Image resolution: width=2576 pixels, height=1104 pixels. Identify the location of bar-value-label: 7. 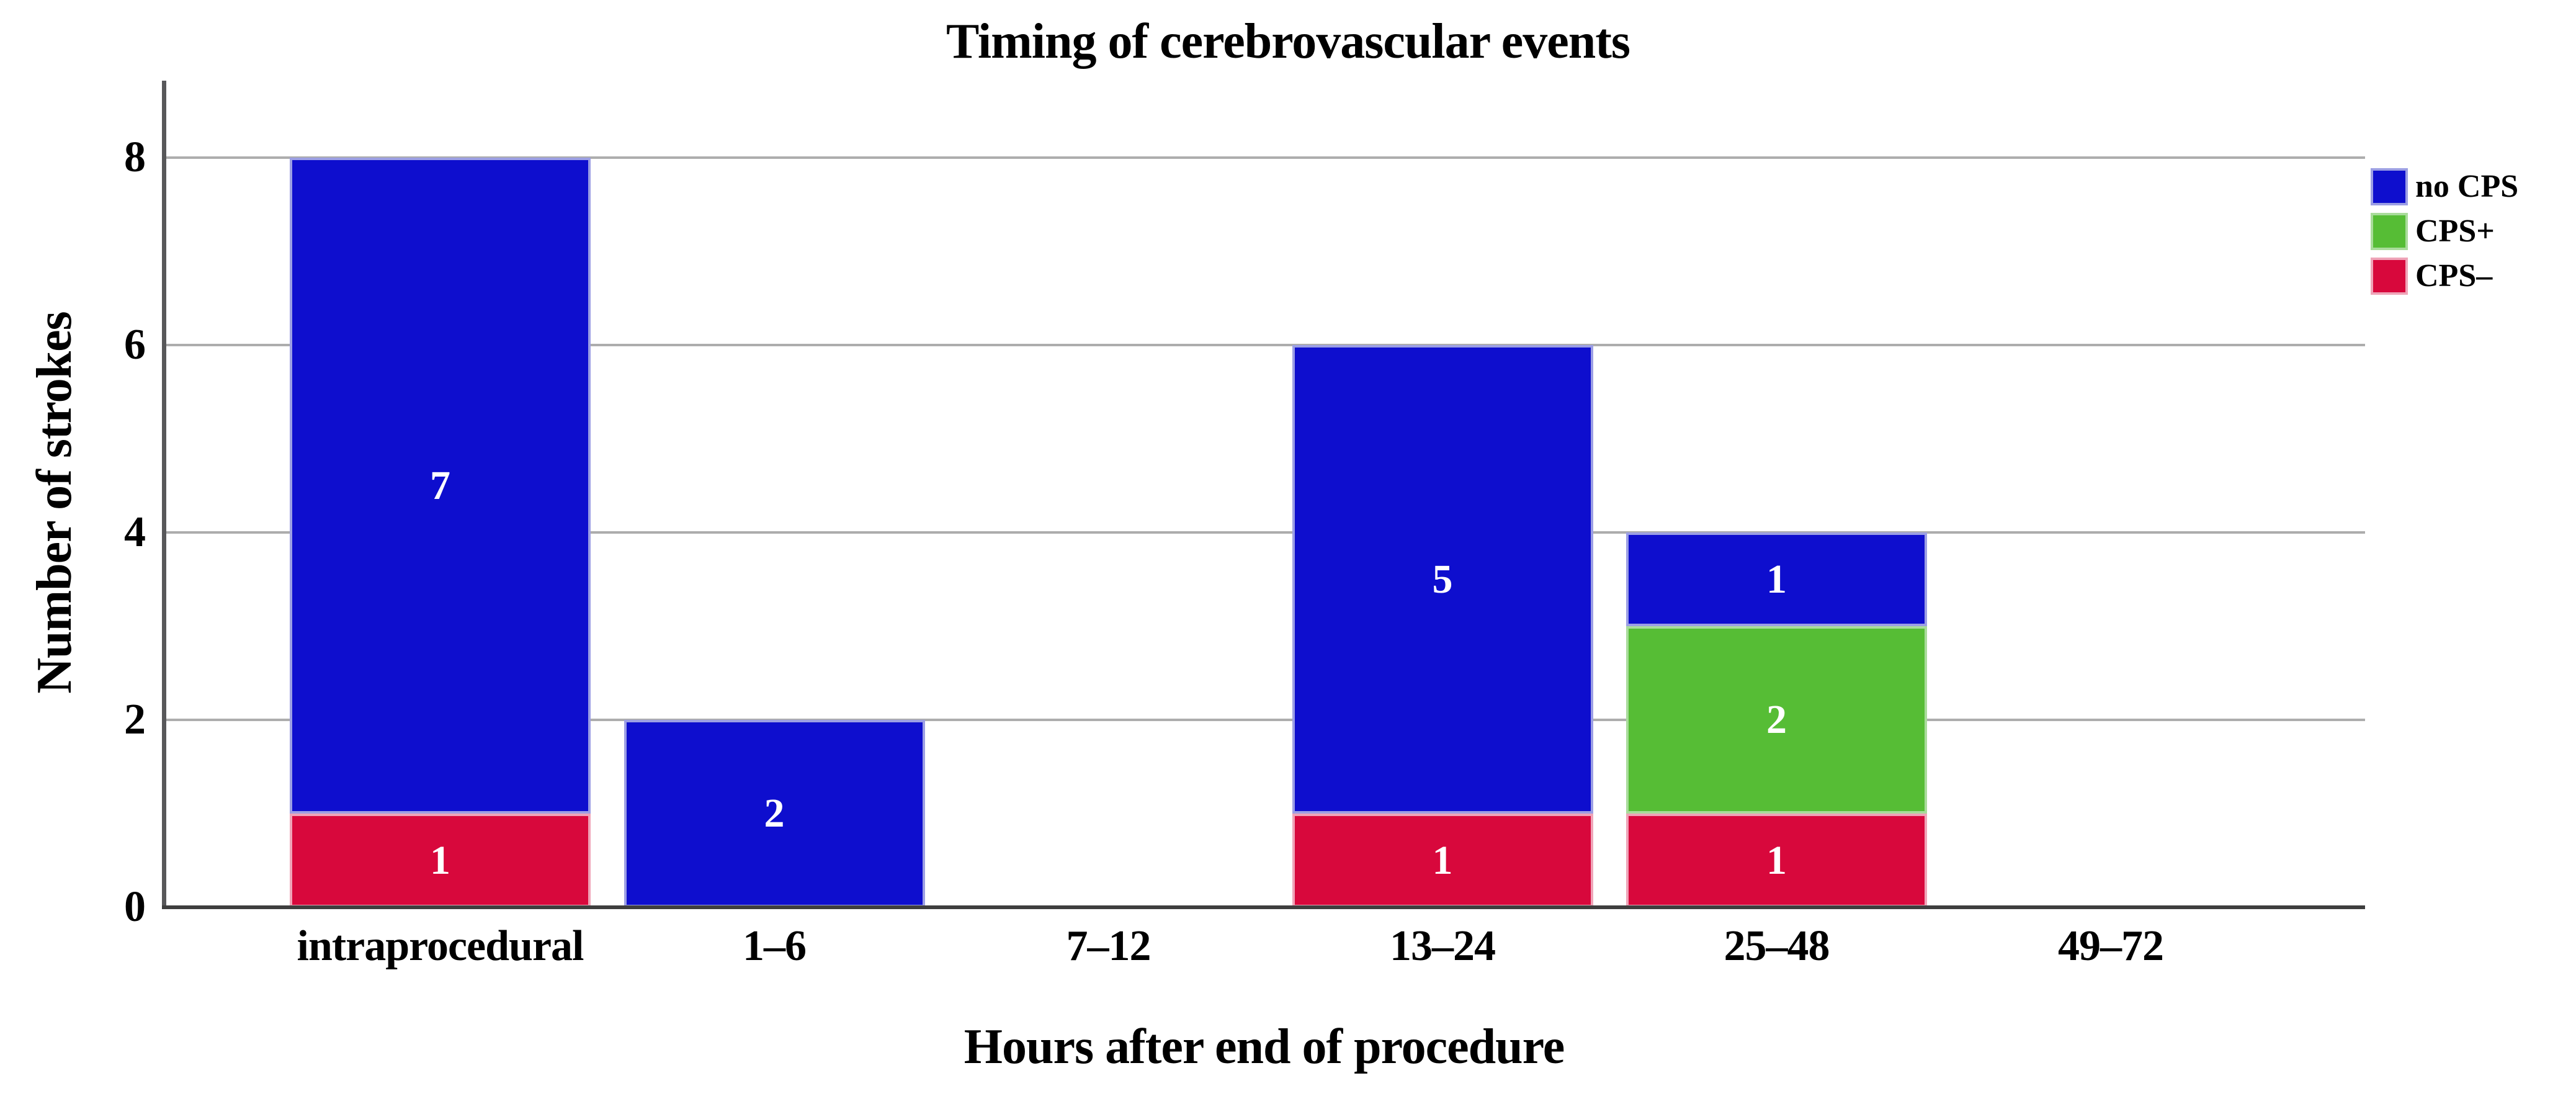
(440, 485).